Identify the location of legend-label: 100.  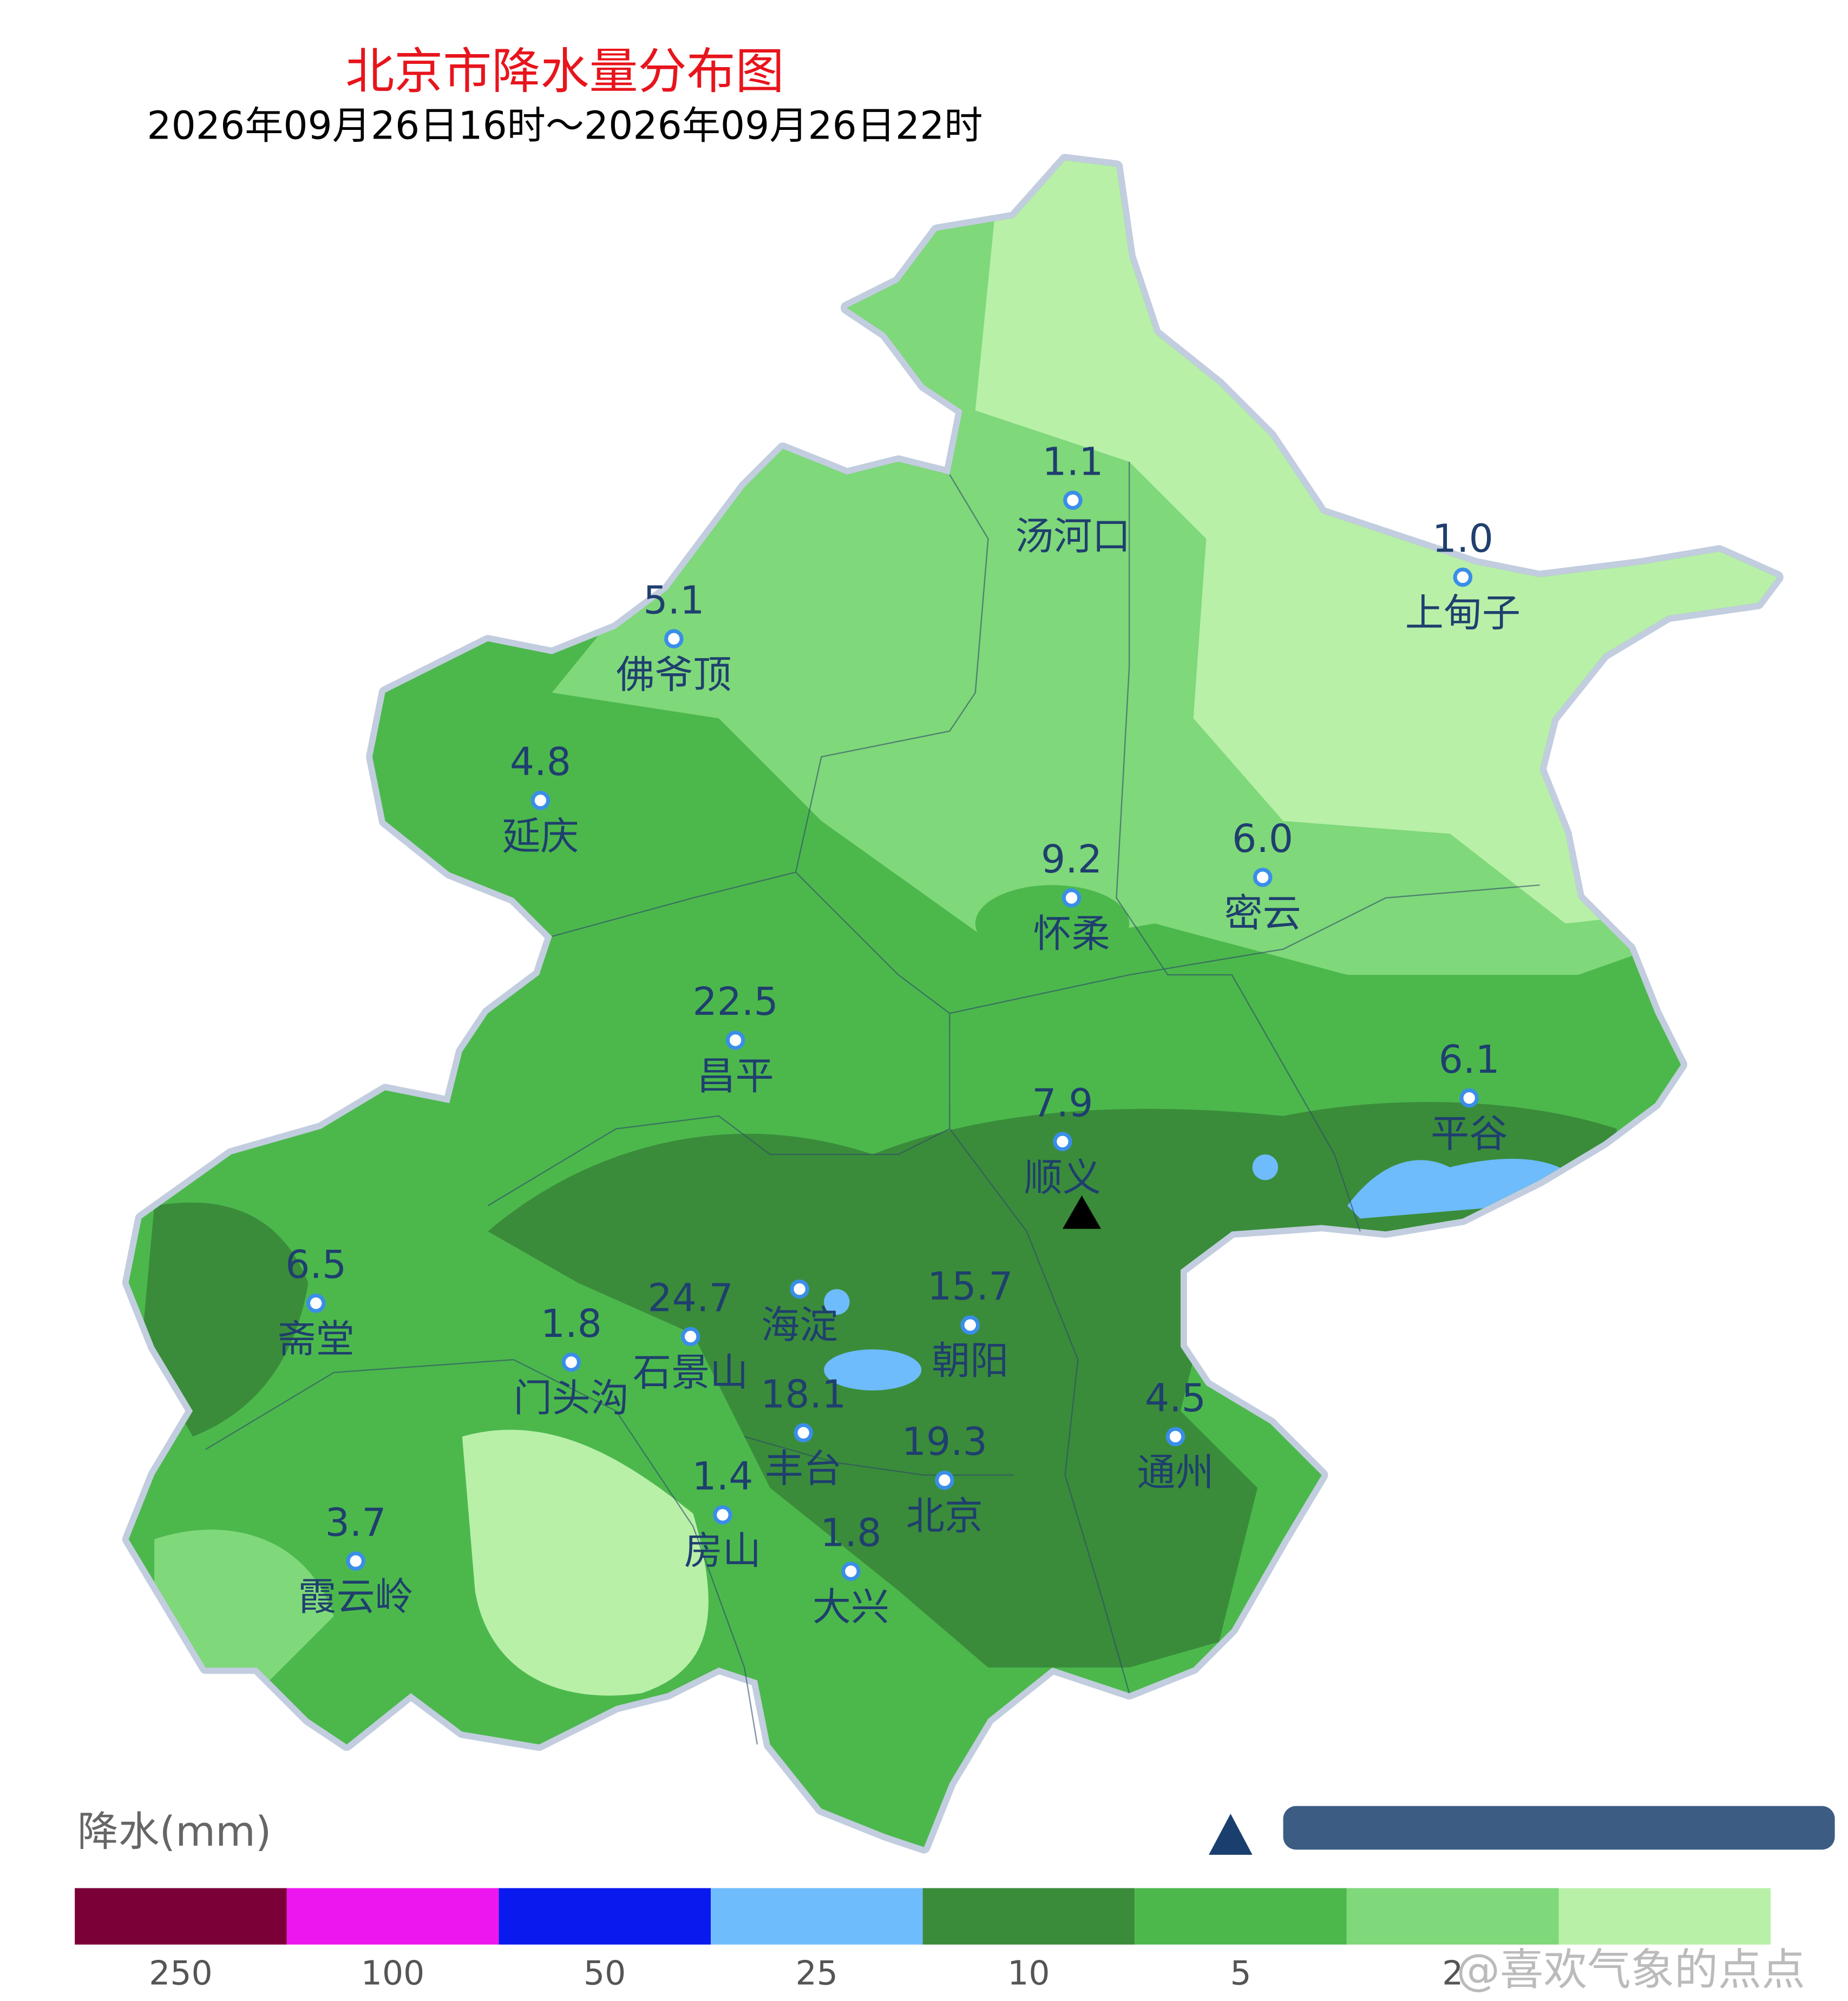
(393, 1973).